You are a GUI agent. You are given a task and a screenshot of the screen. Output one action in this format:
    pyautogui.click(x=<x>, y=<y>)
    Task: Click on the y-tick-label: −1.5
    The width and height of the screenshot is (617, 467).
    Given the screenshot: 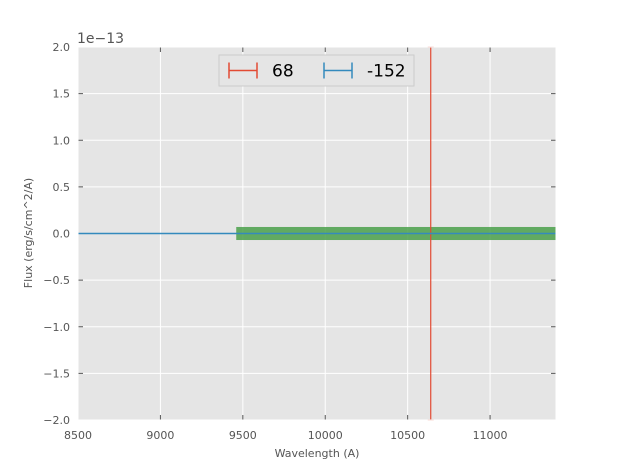 What is the action you would take?
    pyautogui.click(x=56, y=373)
    